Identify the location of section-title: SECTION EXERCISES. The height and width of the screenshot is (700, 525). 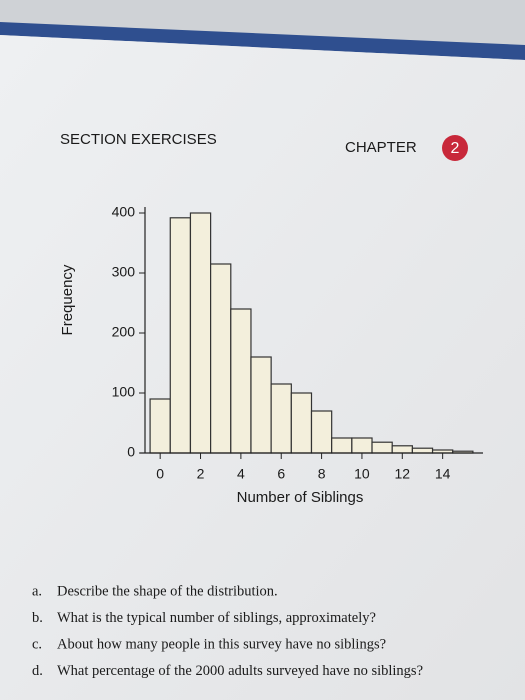
(138, 139).